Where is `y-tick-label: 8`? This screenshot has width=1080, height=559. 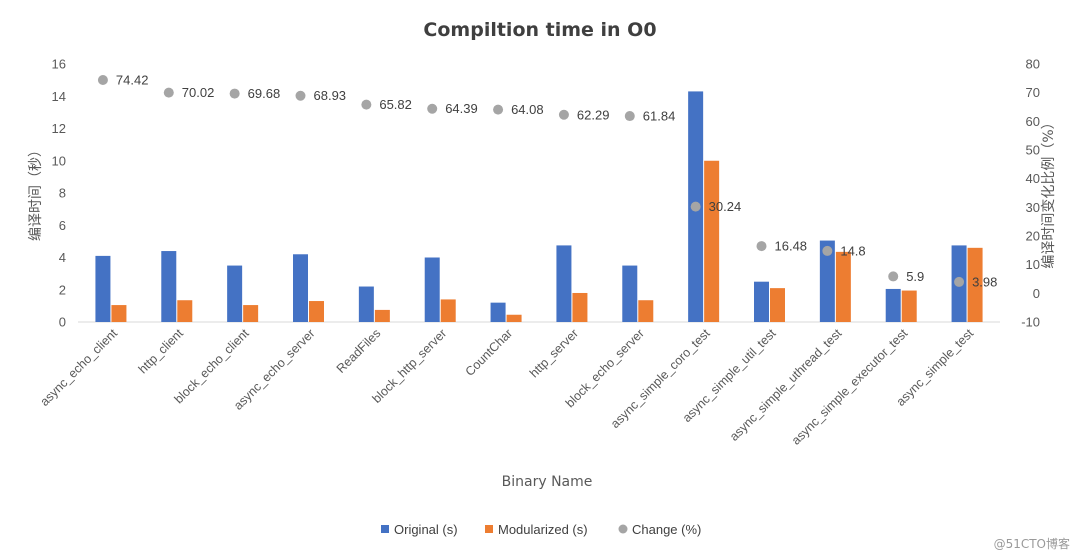 y-tick-label: 8 is located at coordinates (62, 193).